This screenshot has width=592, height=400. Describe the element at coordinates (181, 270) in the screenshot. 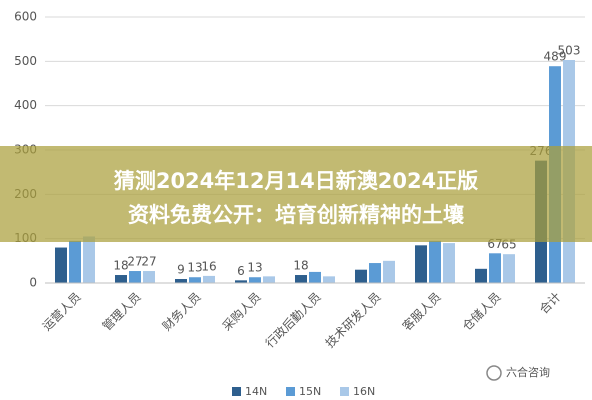

I see `value-label: 9` at that location.